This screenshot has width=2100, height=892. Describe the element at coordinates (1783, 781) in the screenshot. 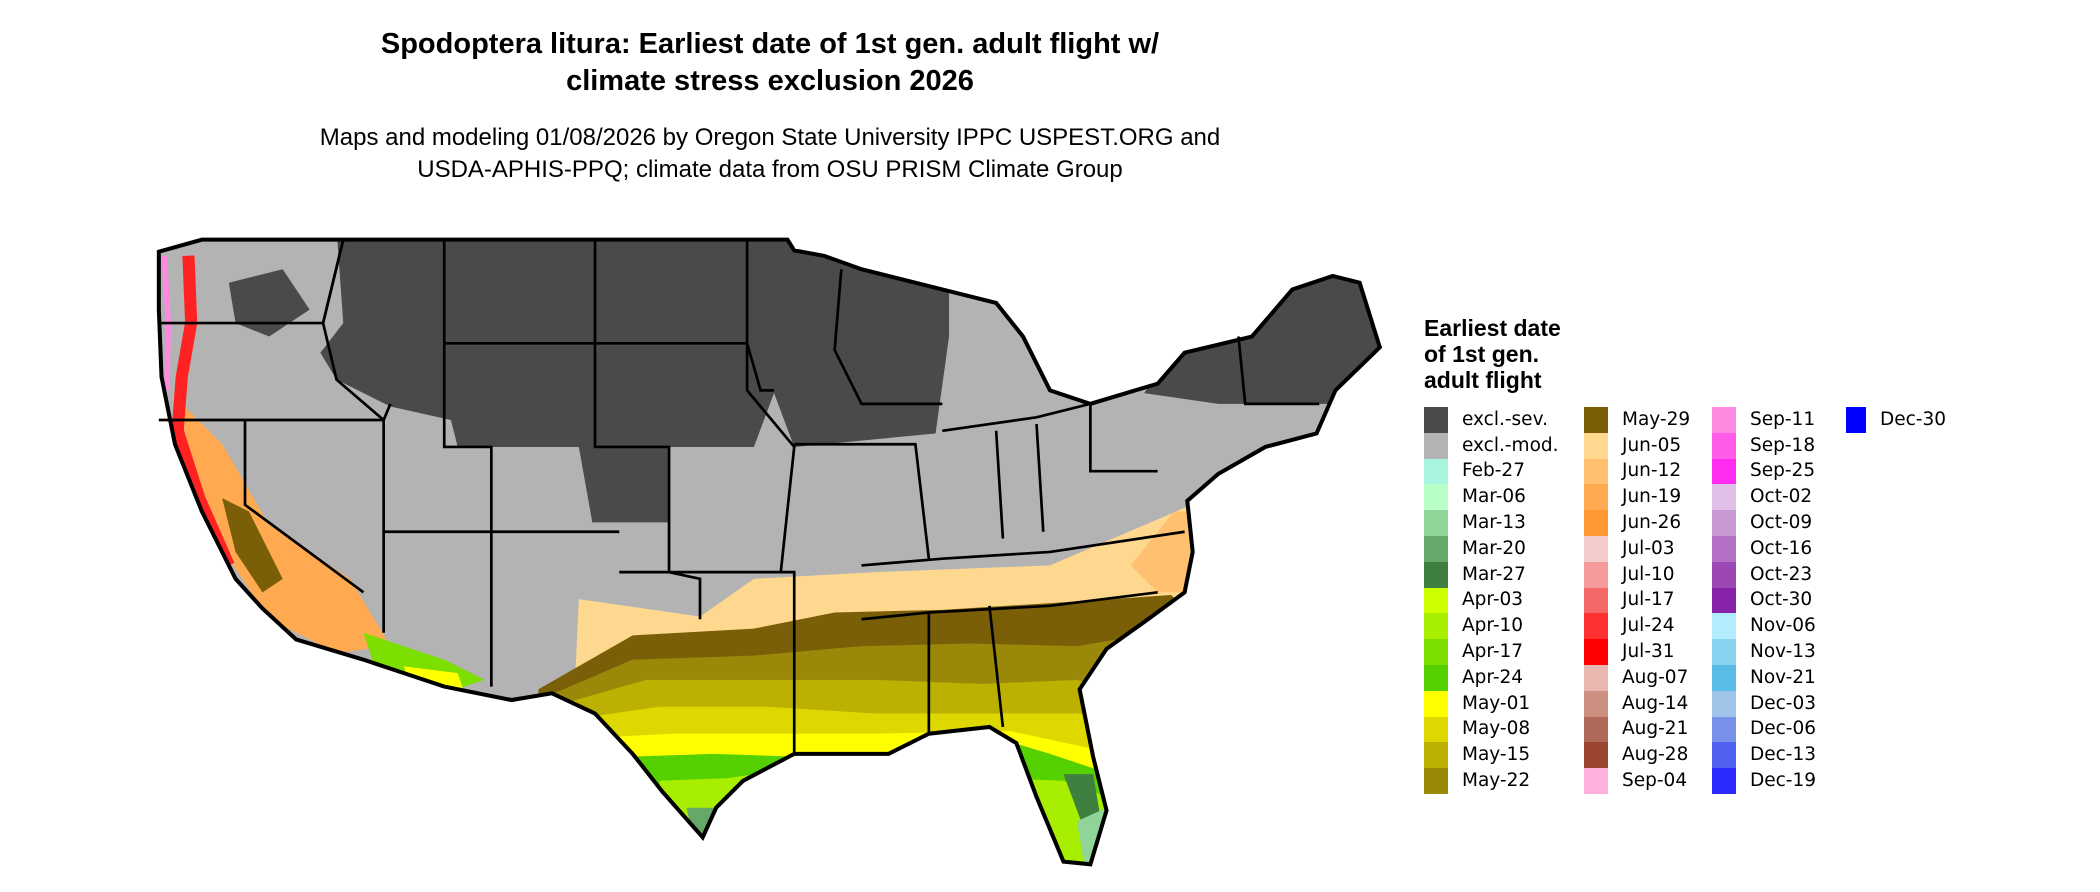

I see `legend-label: Dec-19` at that location.